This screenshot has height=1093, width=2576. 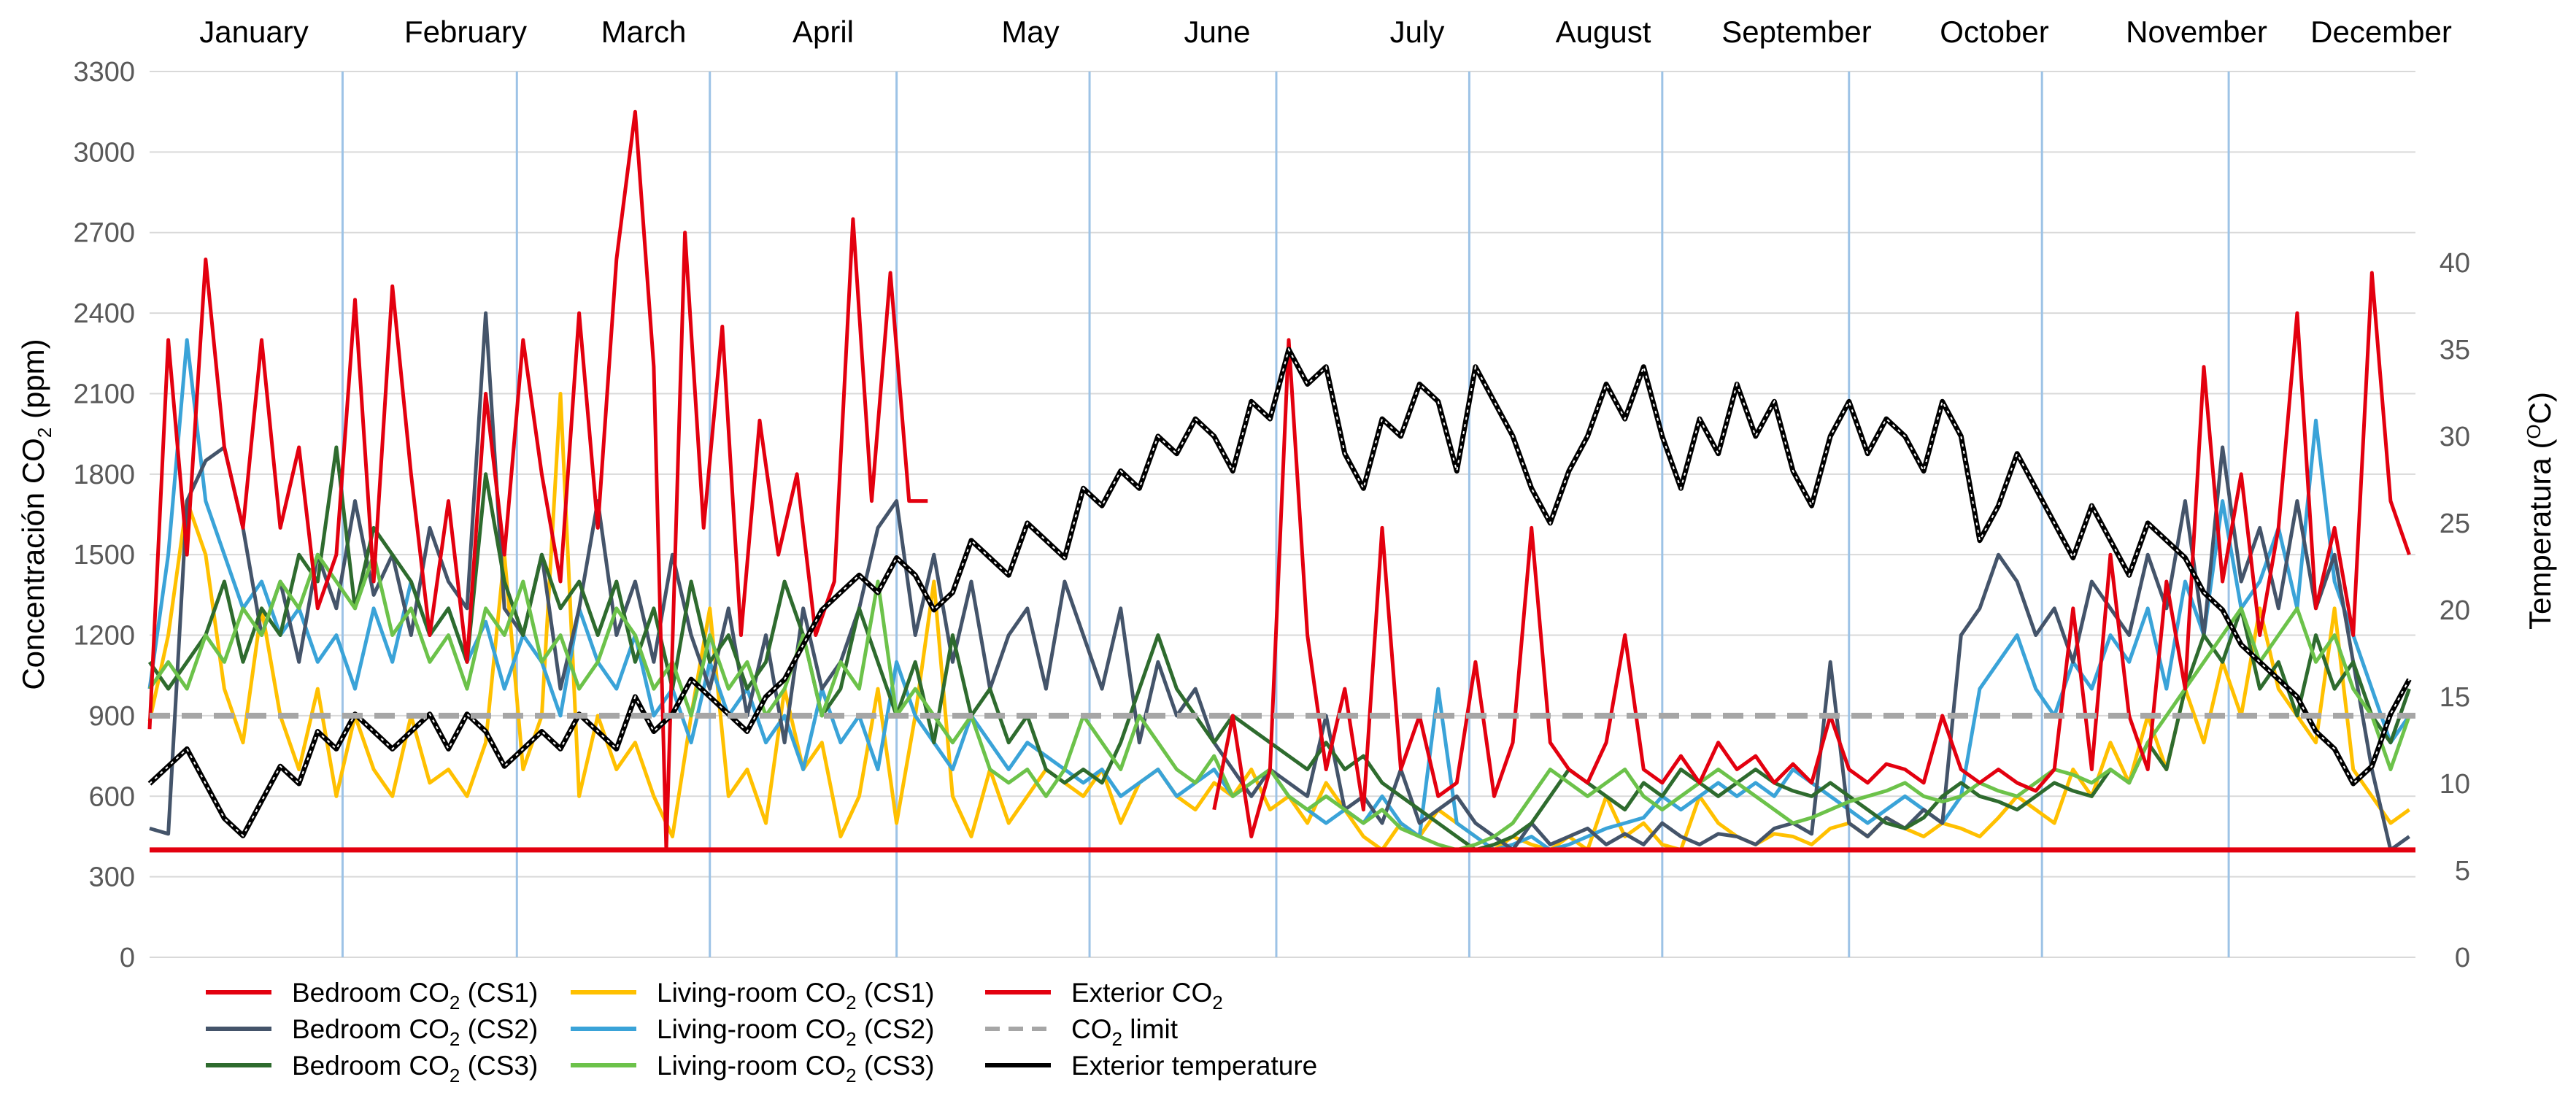 What do you see at coordinates (415, 995) in the screenshot?
I see `legend-label: Bedroom CO2 (CS1)` at bounding box center [415, 995].